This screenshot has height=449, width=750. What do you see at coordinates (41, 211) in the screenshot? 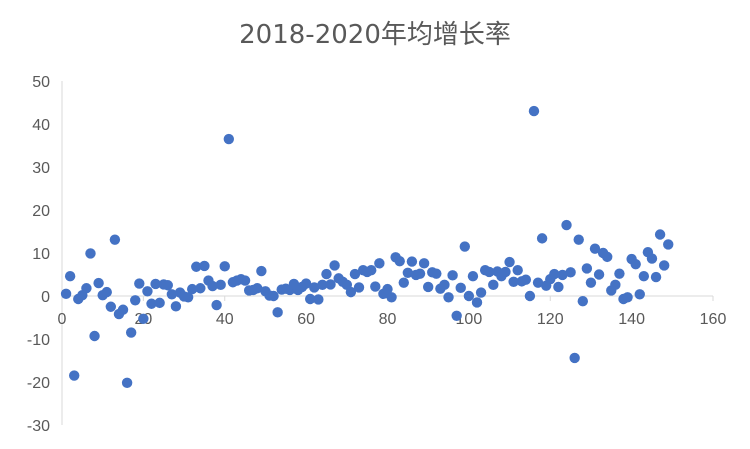
I see `y-tick-label: 20` at bounding box center [41, 211].